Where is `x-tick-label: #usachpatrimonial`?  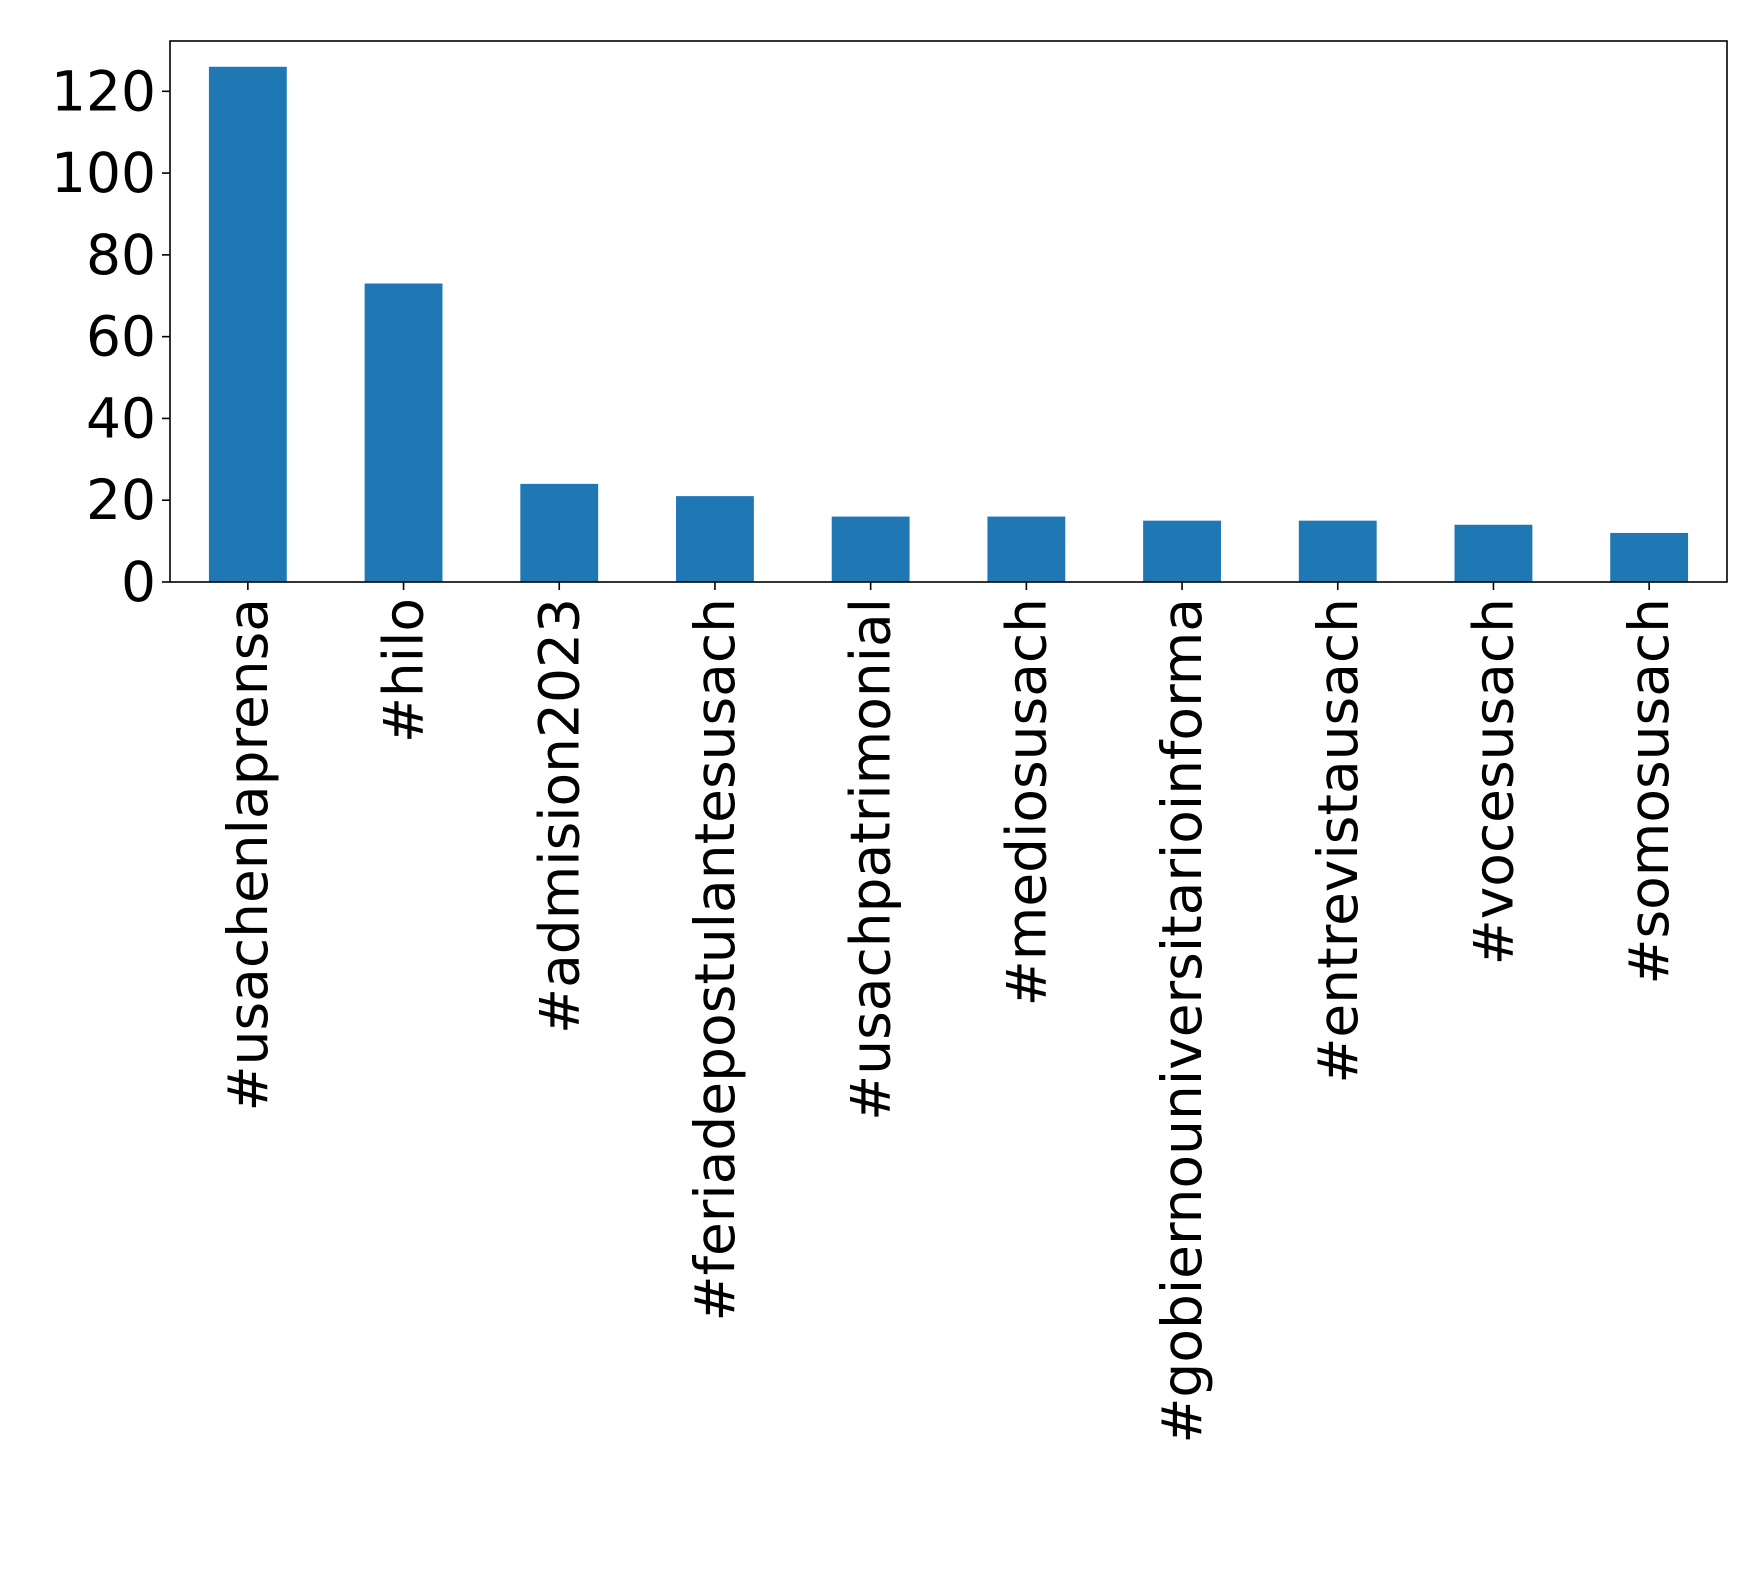 x-tick-label: #usachpatrimonial is located at coordinates (871, 859).